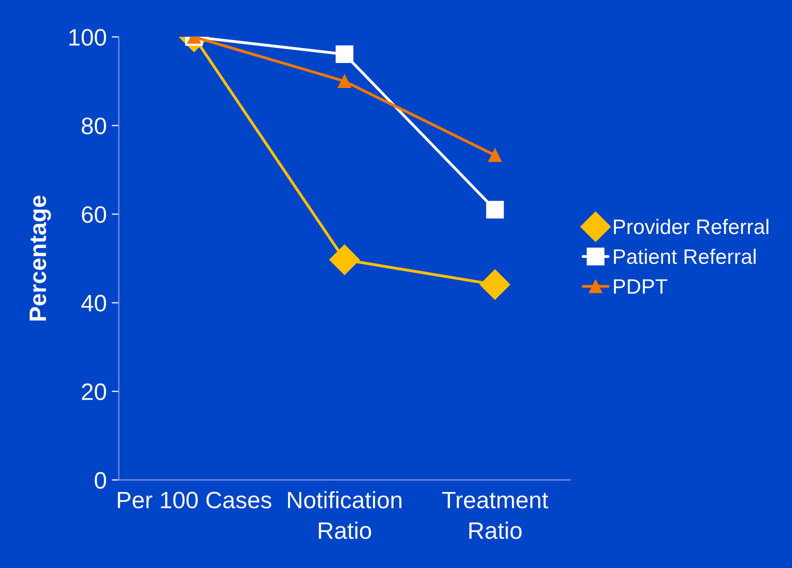  Describe the element at coordinates (94, 214) in the screenshot. I see `y-tick-label: 60` at that location.